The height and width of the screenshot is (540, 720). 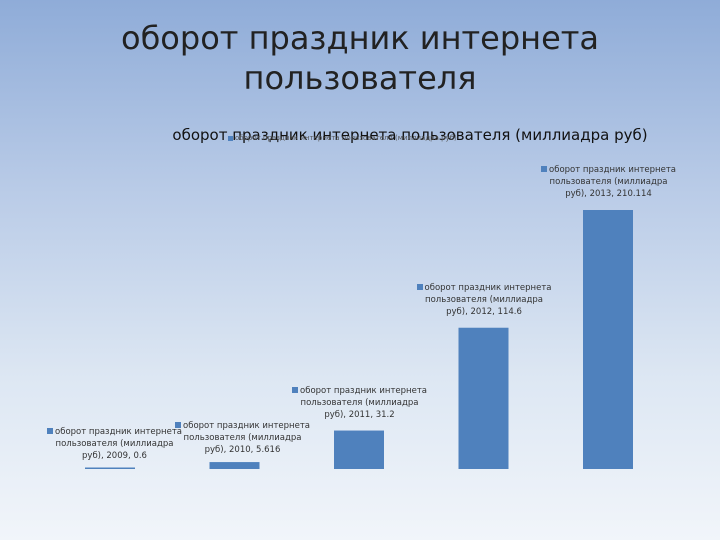 What do you see at coordinates (608, 339) in the screenshot?
I see `bar-2013` at bounding box center [608, 339].